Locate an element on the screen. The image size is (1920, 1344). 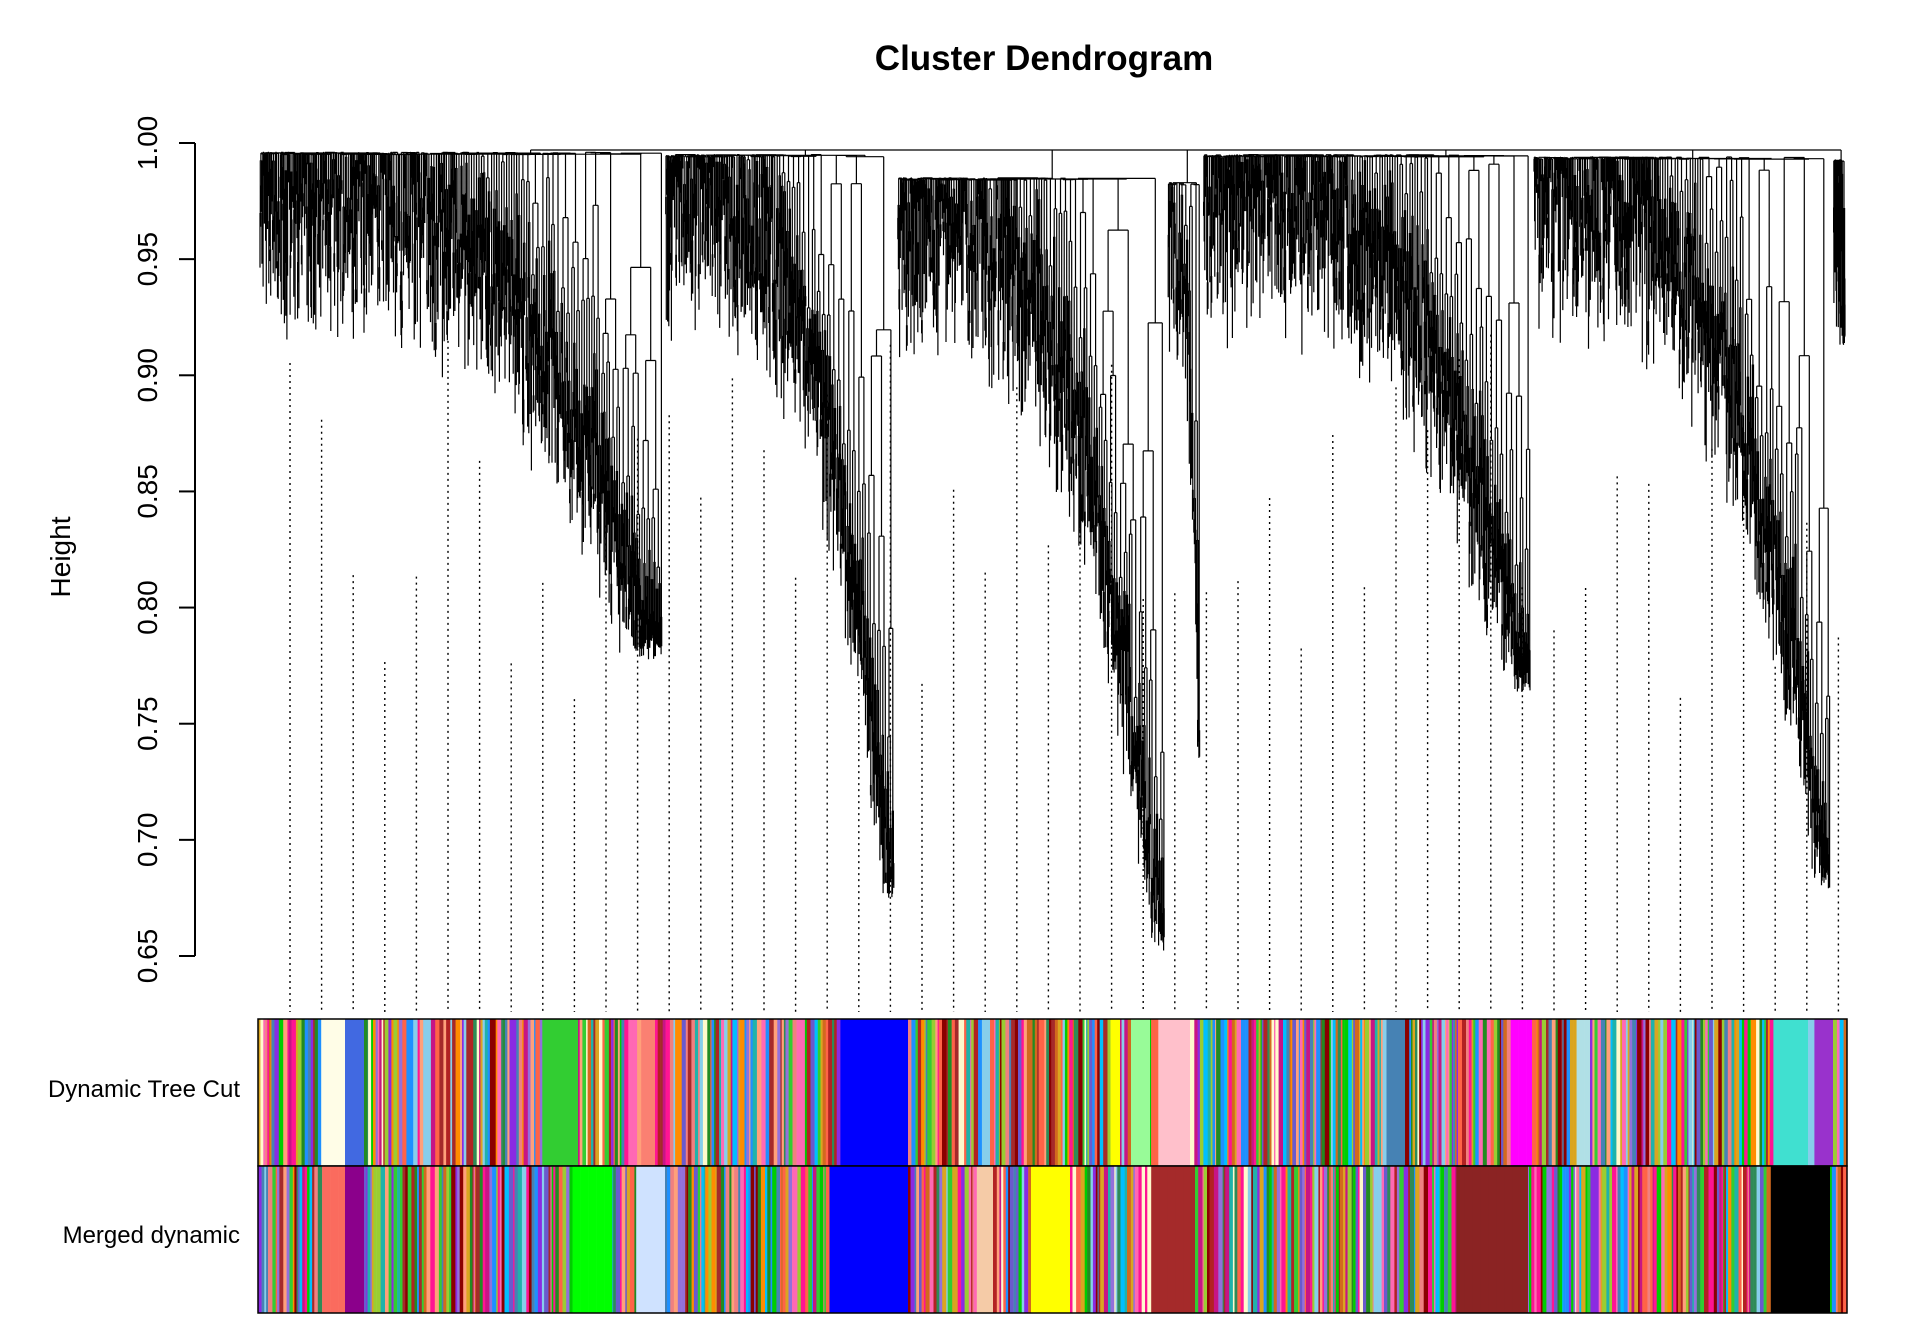
y-tick-label: 0.90 is located at coordinates (147, 375).